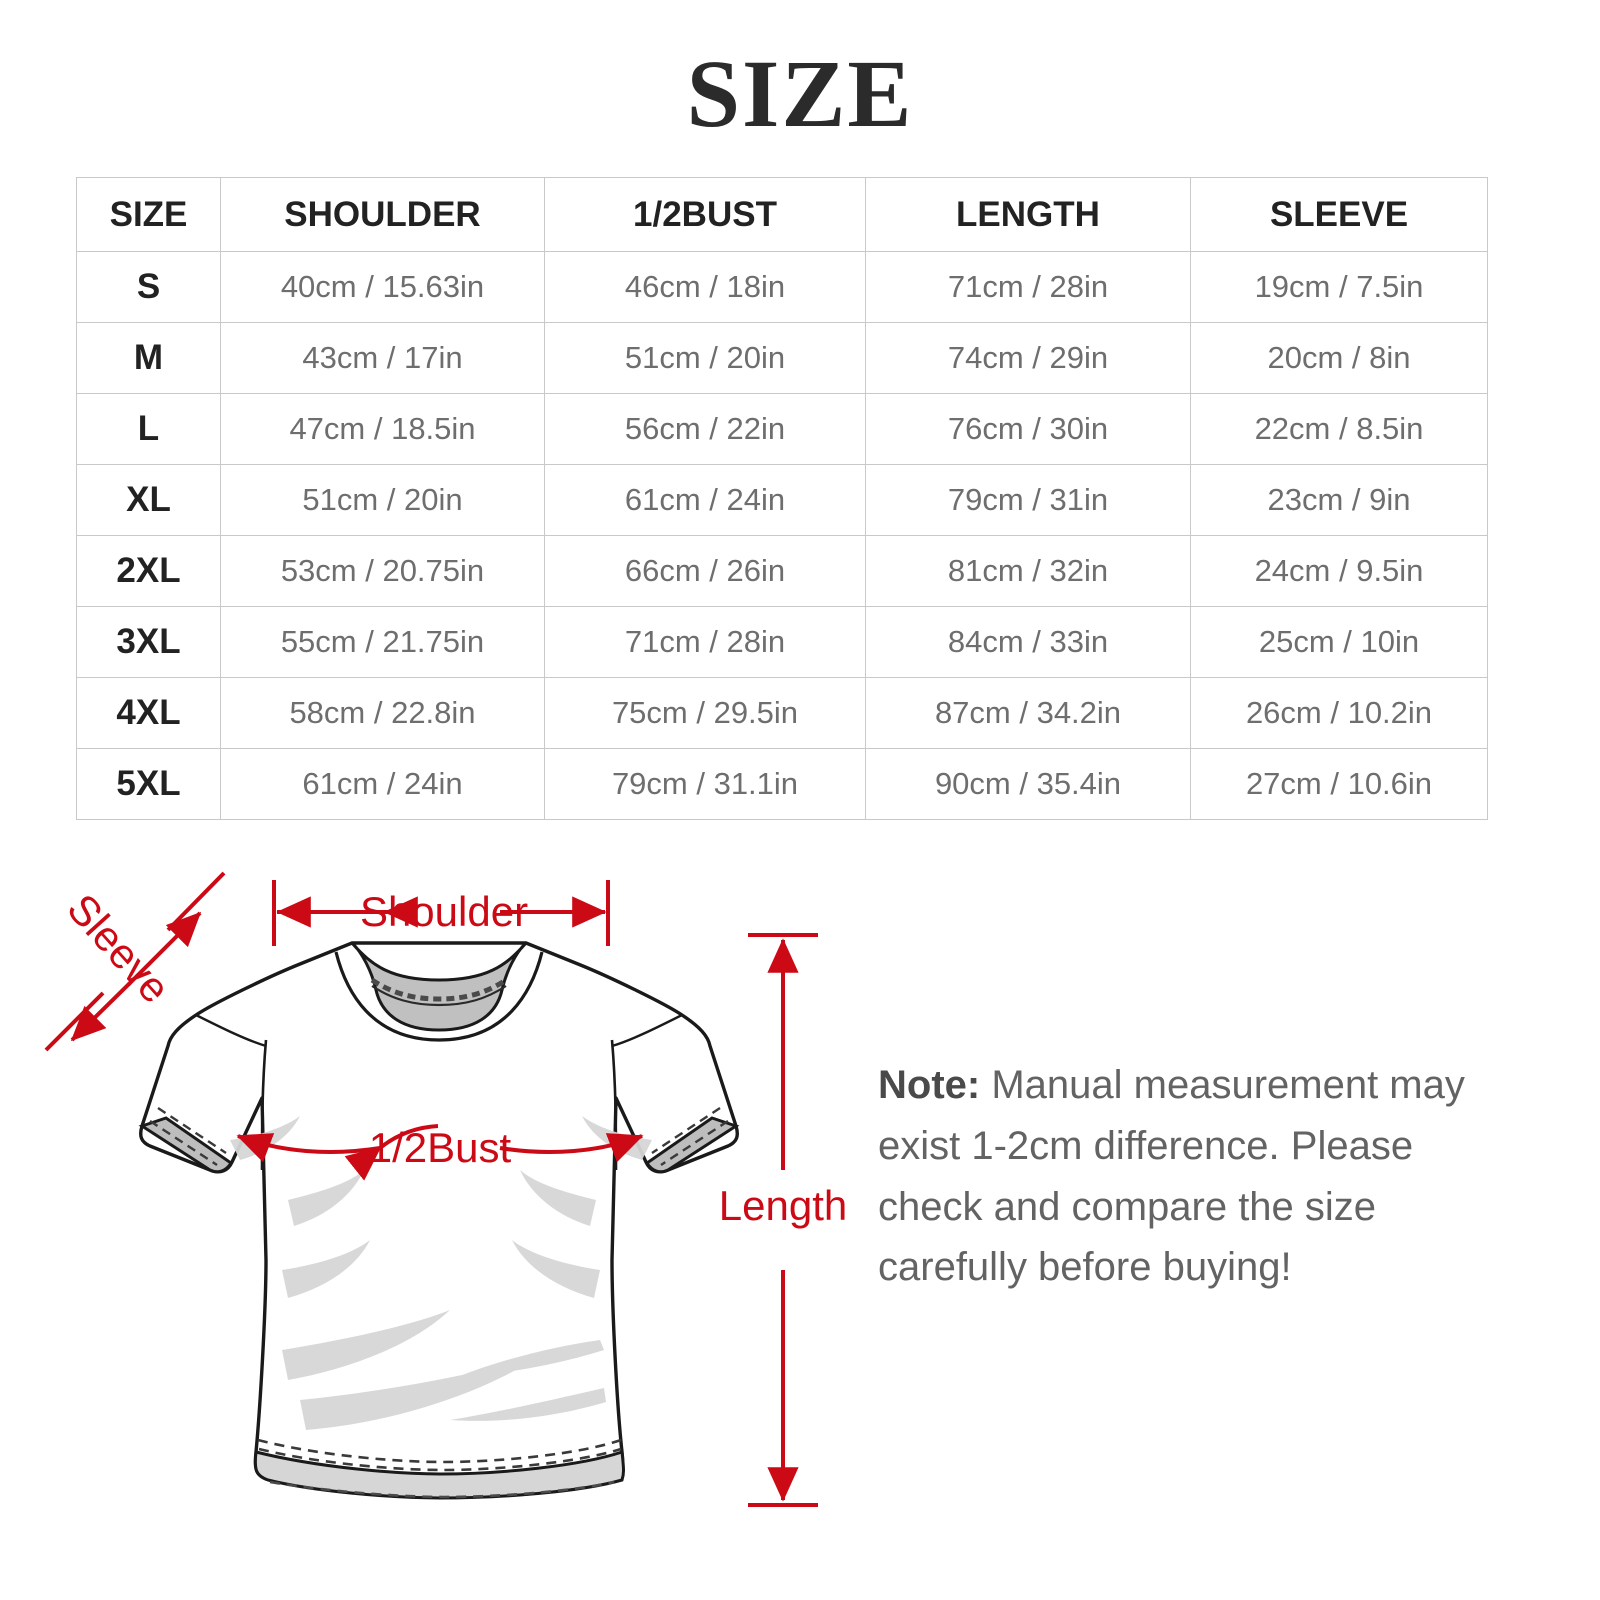  I want to click on cell-length: 81cm / 32in, so click(1028, 571).